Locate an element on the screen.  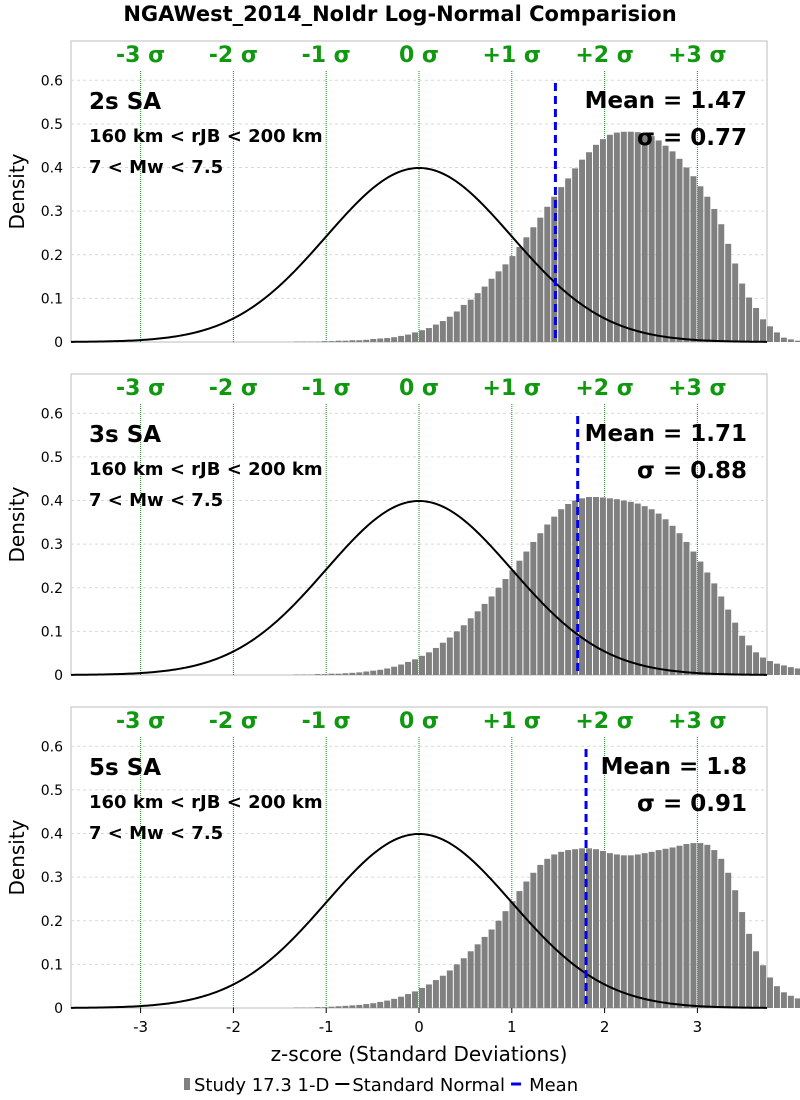
distance-label: 160 km < rJB < 200 km is located at coordinates (206, 469).